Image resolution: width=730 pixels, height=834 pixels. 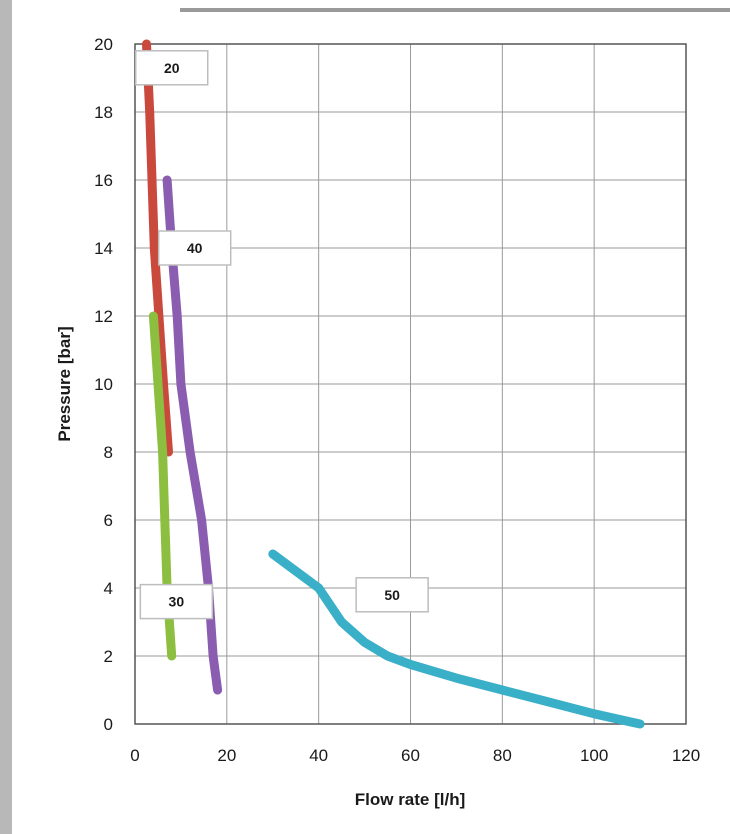 What do you see at coordinates (108, 656) in the screenshot?
I see `y-tick-label: 2` at bounding box center [108, 656].